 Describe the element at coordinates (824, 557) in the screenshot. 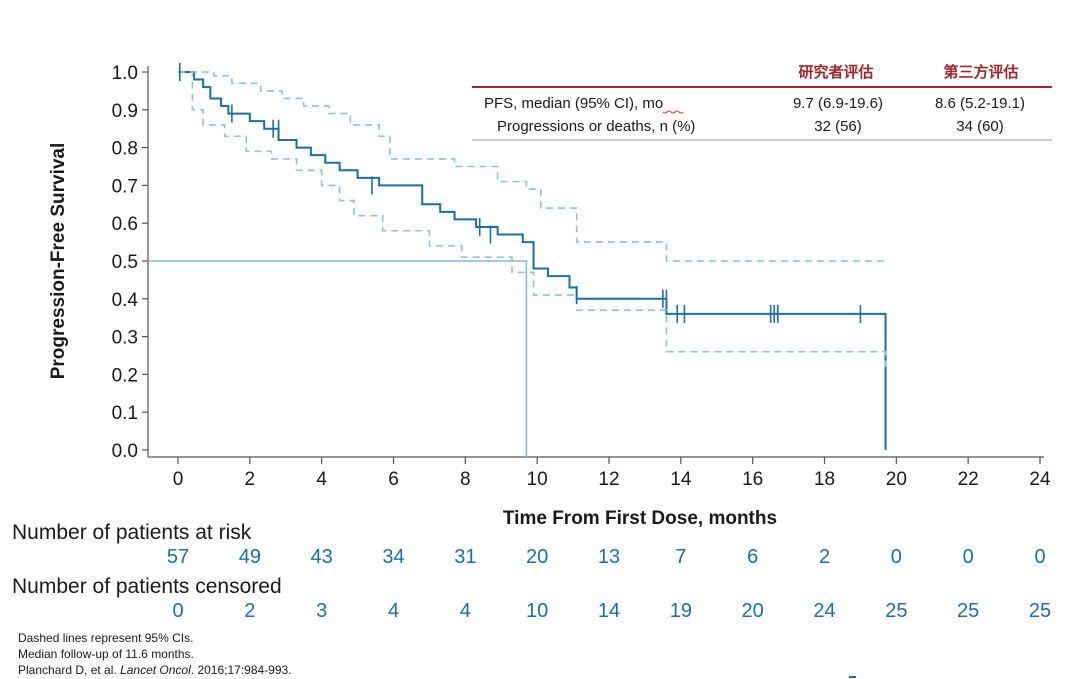

I see `at-risk-count: 2` at that location.